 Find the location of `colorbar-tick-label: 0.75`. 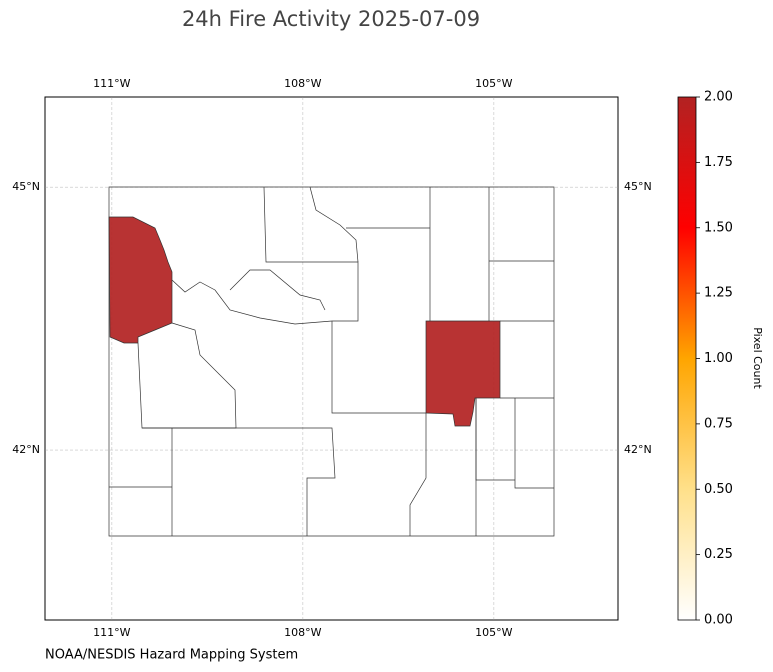

colorbar-tick-label: 0.75 is located at coordinates (718, 423).